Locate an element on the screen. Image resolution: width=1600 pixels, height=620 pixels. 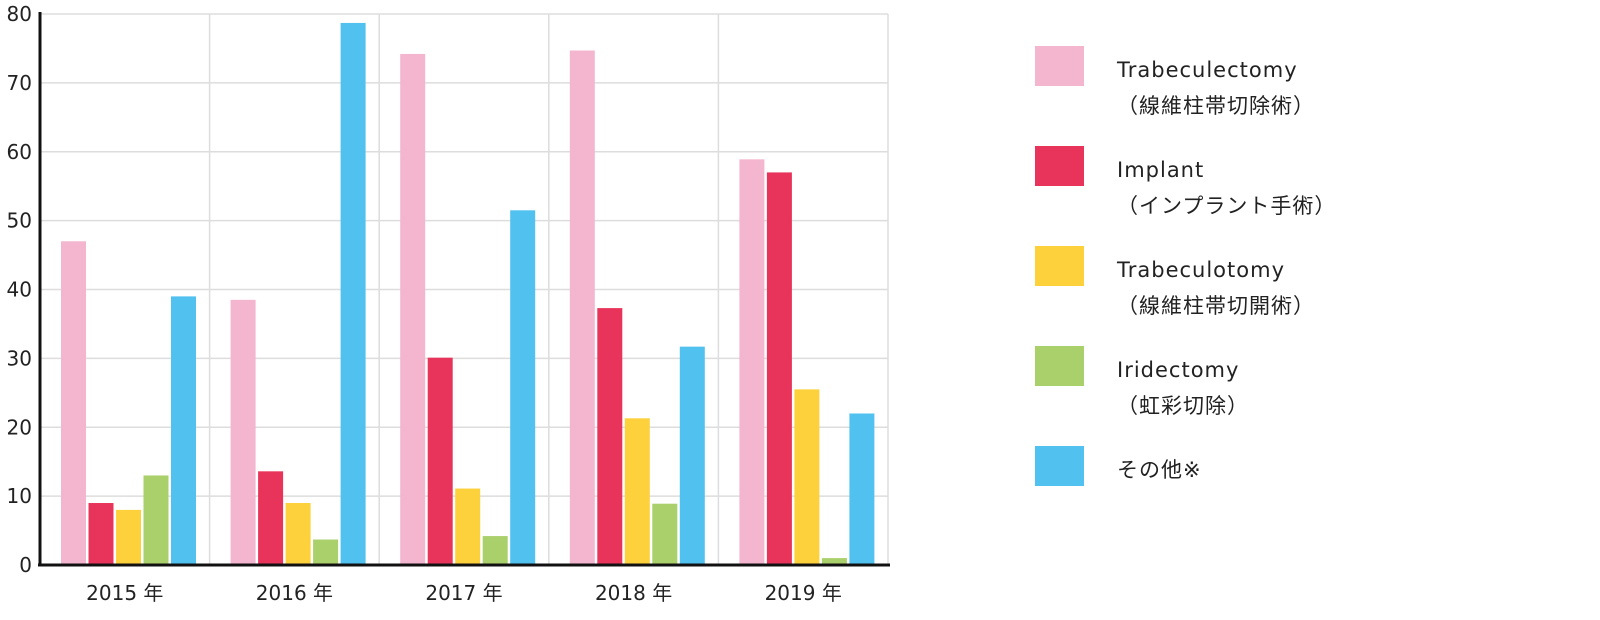
x-axis-ticks: 2015 年 2016 年 2017 年 2018 年 2019 年 is located at coordinates (464, 593).